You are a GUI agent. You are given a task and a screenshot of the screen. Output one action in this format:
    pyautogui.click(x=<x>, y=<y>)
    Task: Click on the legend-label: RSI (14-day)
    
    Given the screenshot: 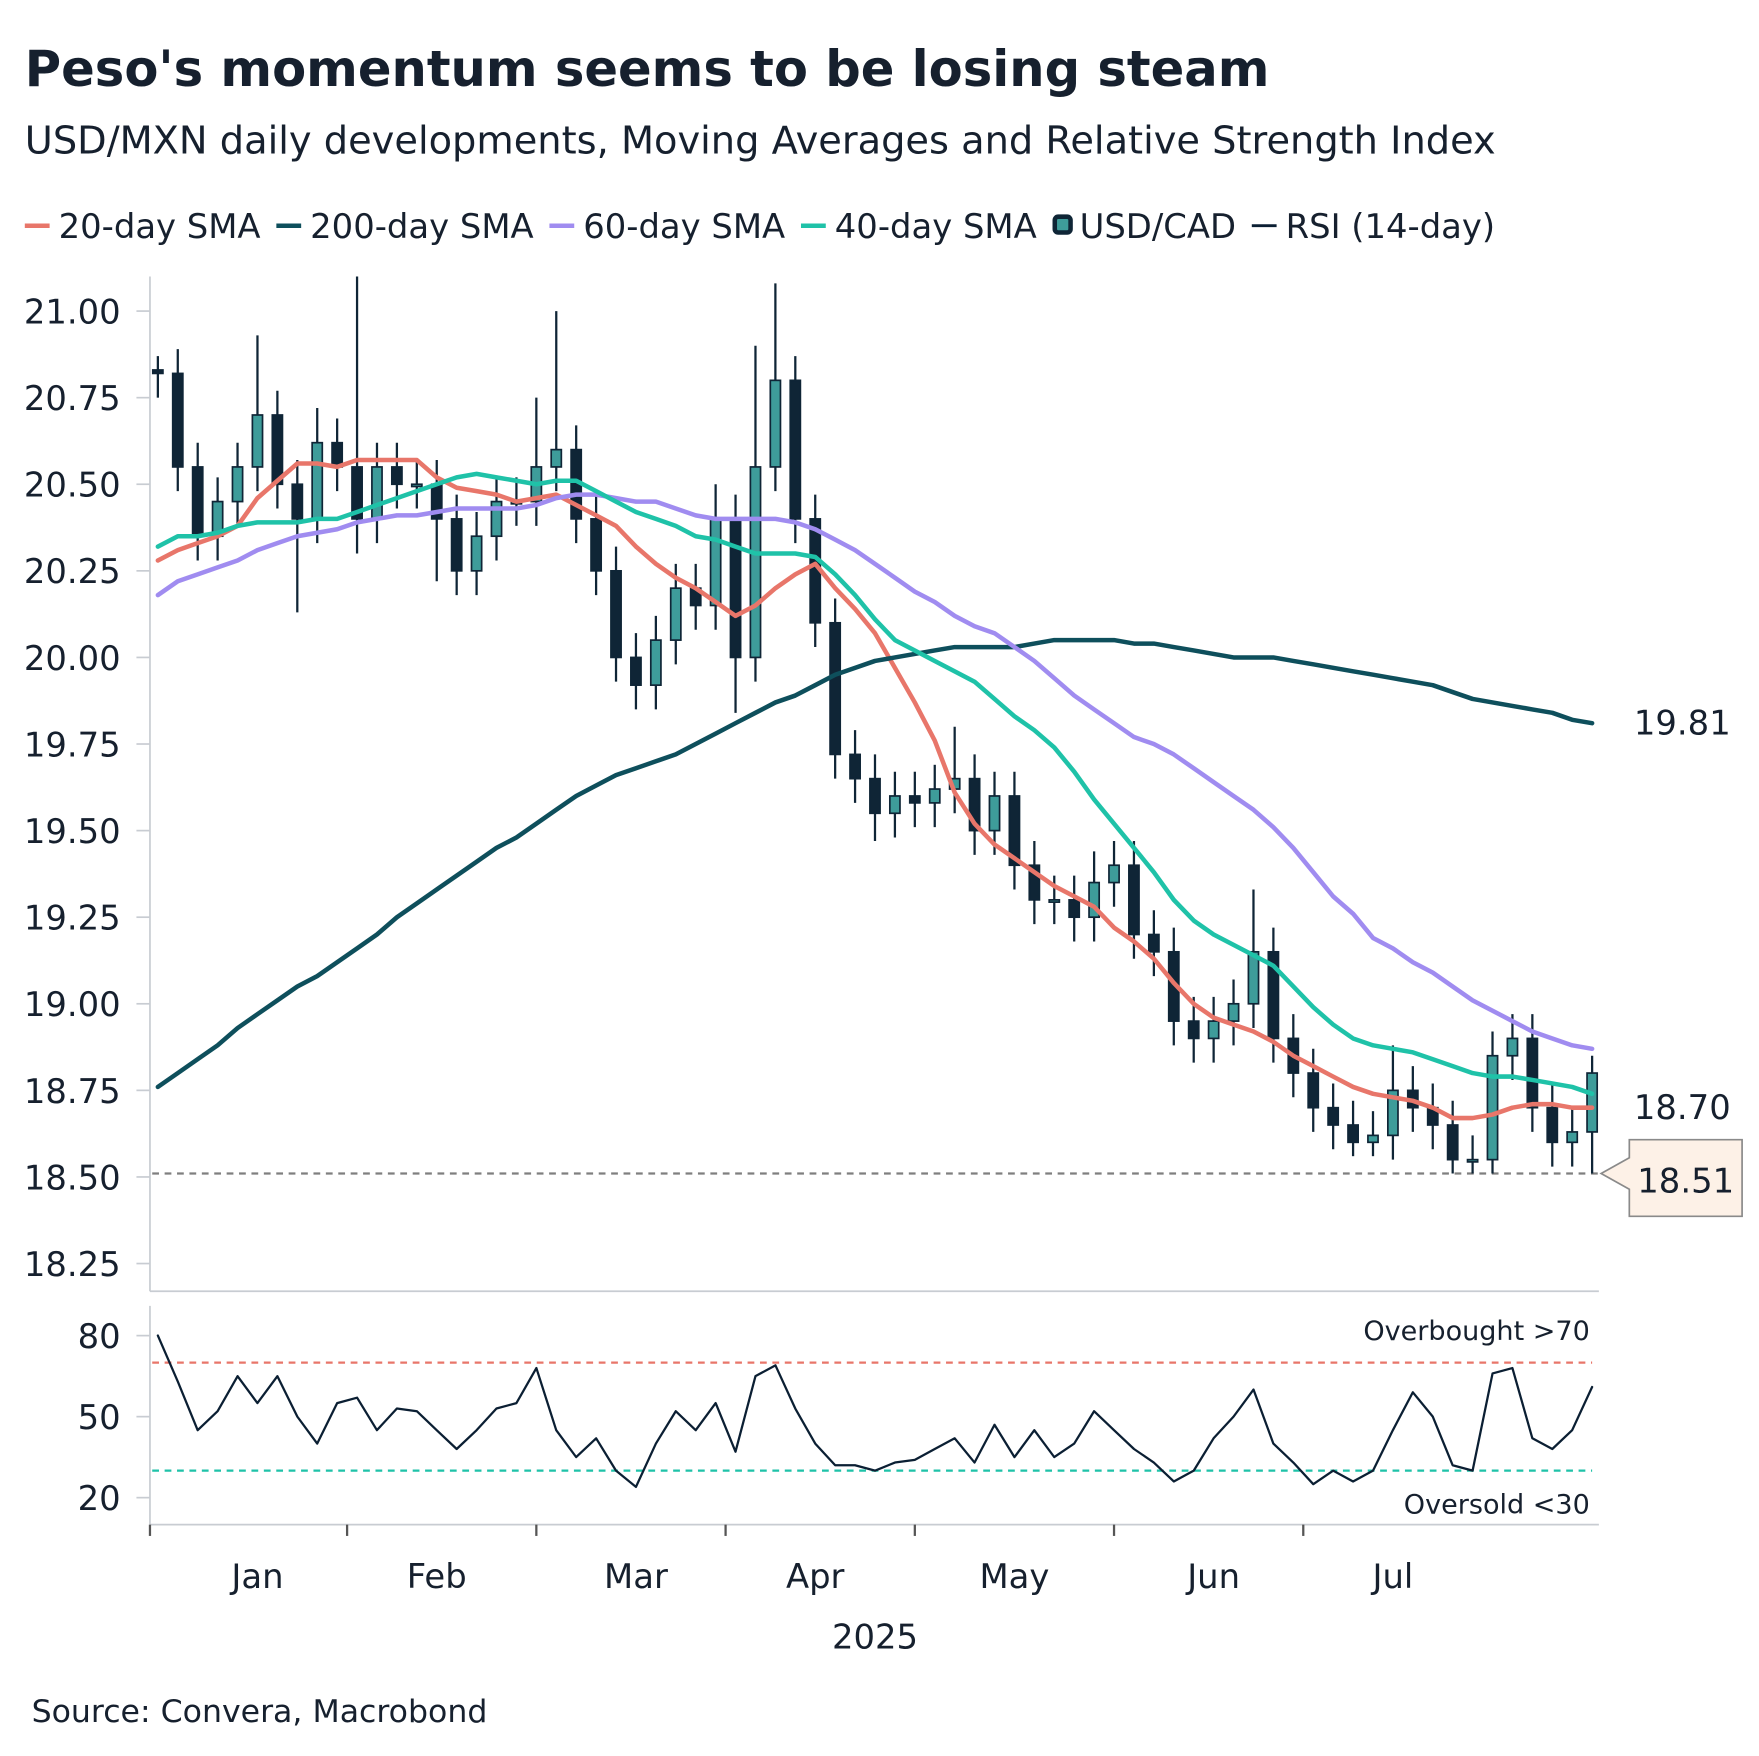 What is the action you would take?
    pyautogui.click(x=1390, y=226)
    